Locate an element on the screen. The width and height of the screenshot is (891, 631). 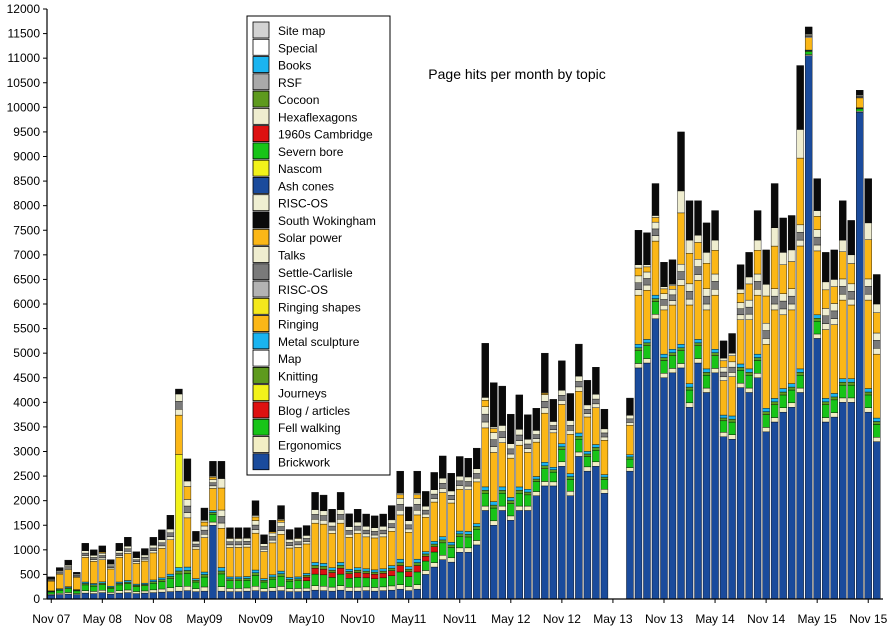
y-tick-label: 10500 is located at coordinates (24, 83).